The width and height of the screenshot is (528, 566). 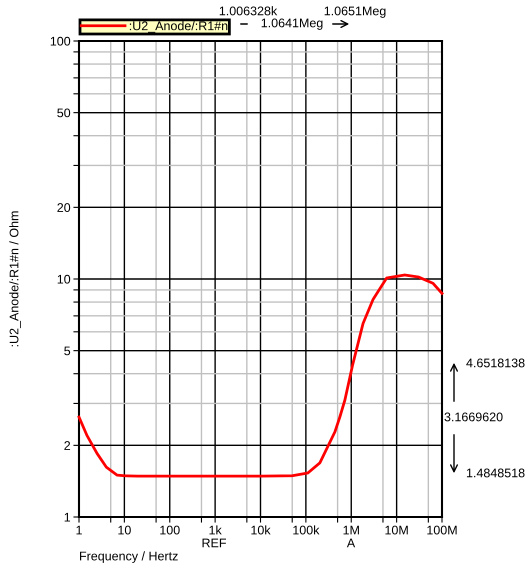 I want to click on x-tick-label: 1, so click(x=79, y=530).